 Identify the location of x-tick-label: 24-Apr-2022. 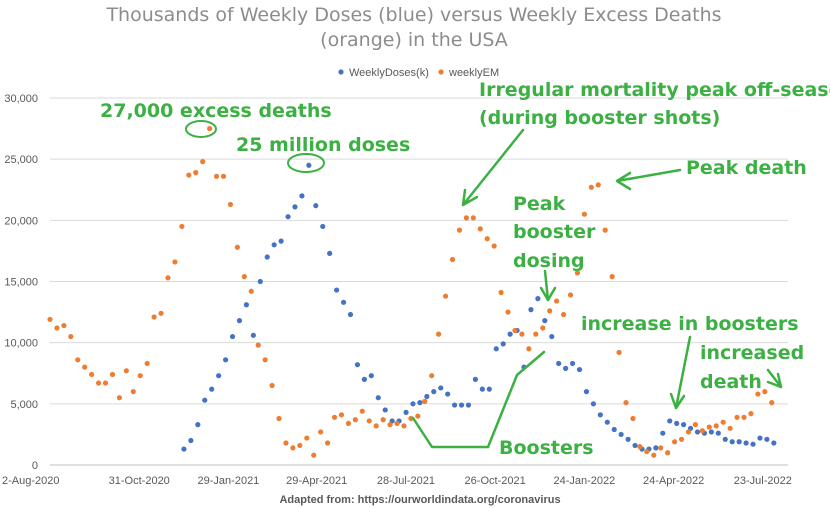
(673, 481).